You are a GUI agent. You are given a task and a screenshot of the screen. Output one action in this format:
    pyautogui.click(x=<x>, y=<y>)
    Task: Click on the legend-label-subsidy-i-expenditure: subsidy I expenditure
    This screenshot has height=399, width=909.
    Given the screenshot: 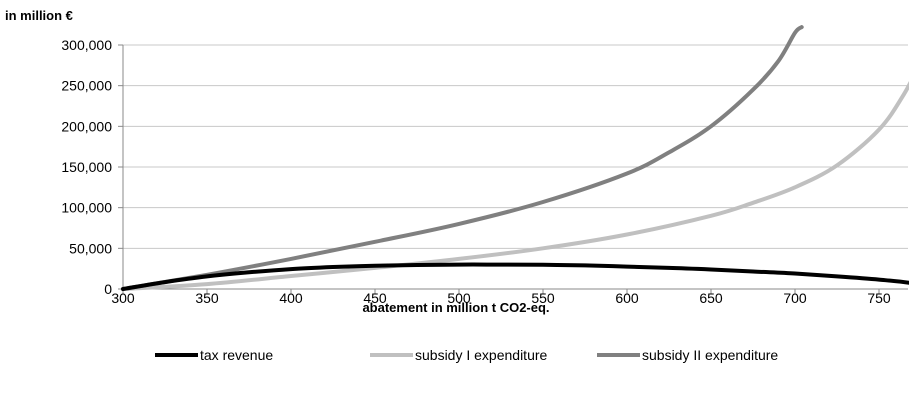 What is the action you would take?
    pyautogui.click(x=481, y=355)
    